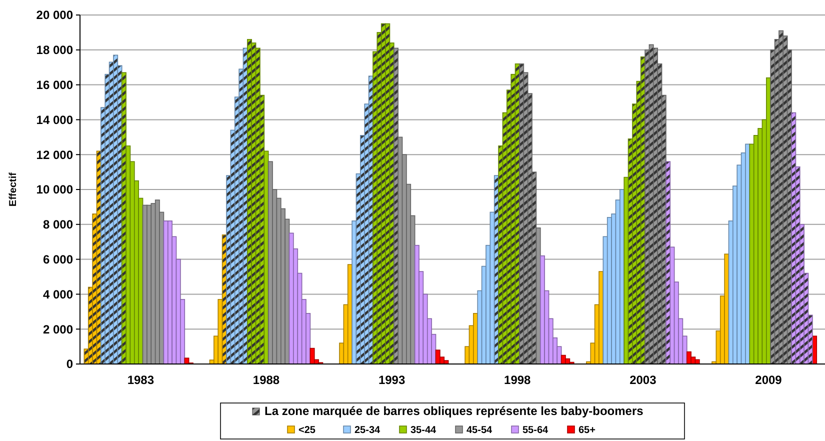 The height and width of the screenshot is (441, 825). What do you see at coordinates (58, 294) in the screenshot?
I see `y-tick-label: 4 000` at bounding box center [58, 294].